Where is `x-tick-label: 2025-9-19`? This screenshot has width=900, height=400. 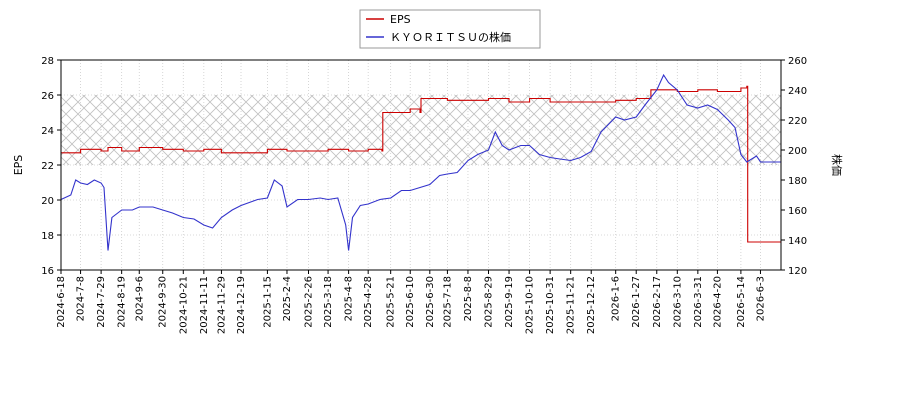
x-tick-label: 2025-9-19 is located at coordinates (509, 302).